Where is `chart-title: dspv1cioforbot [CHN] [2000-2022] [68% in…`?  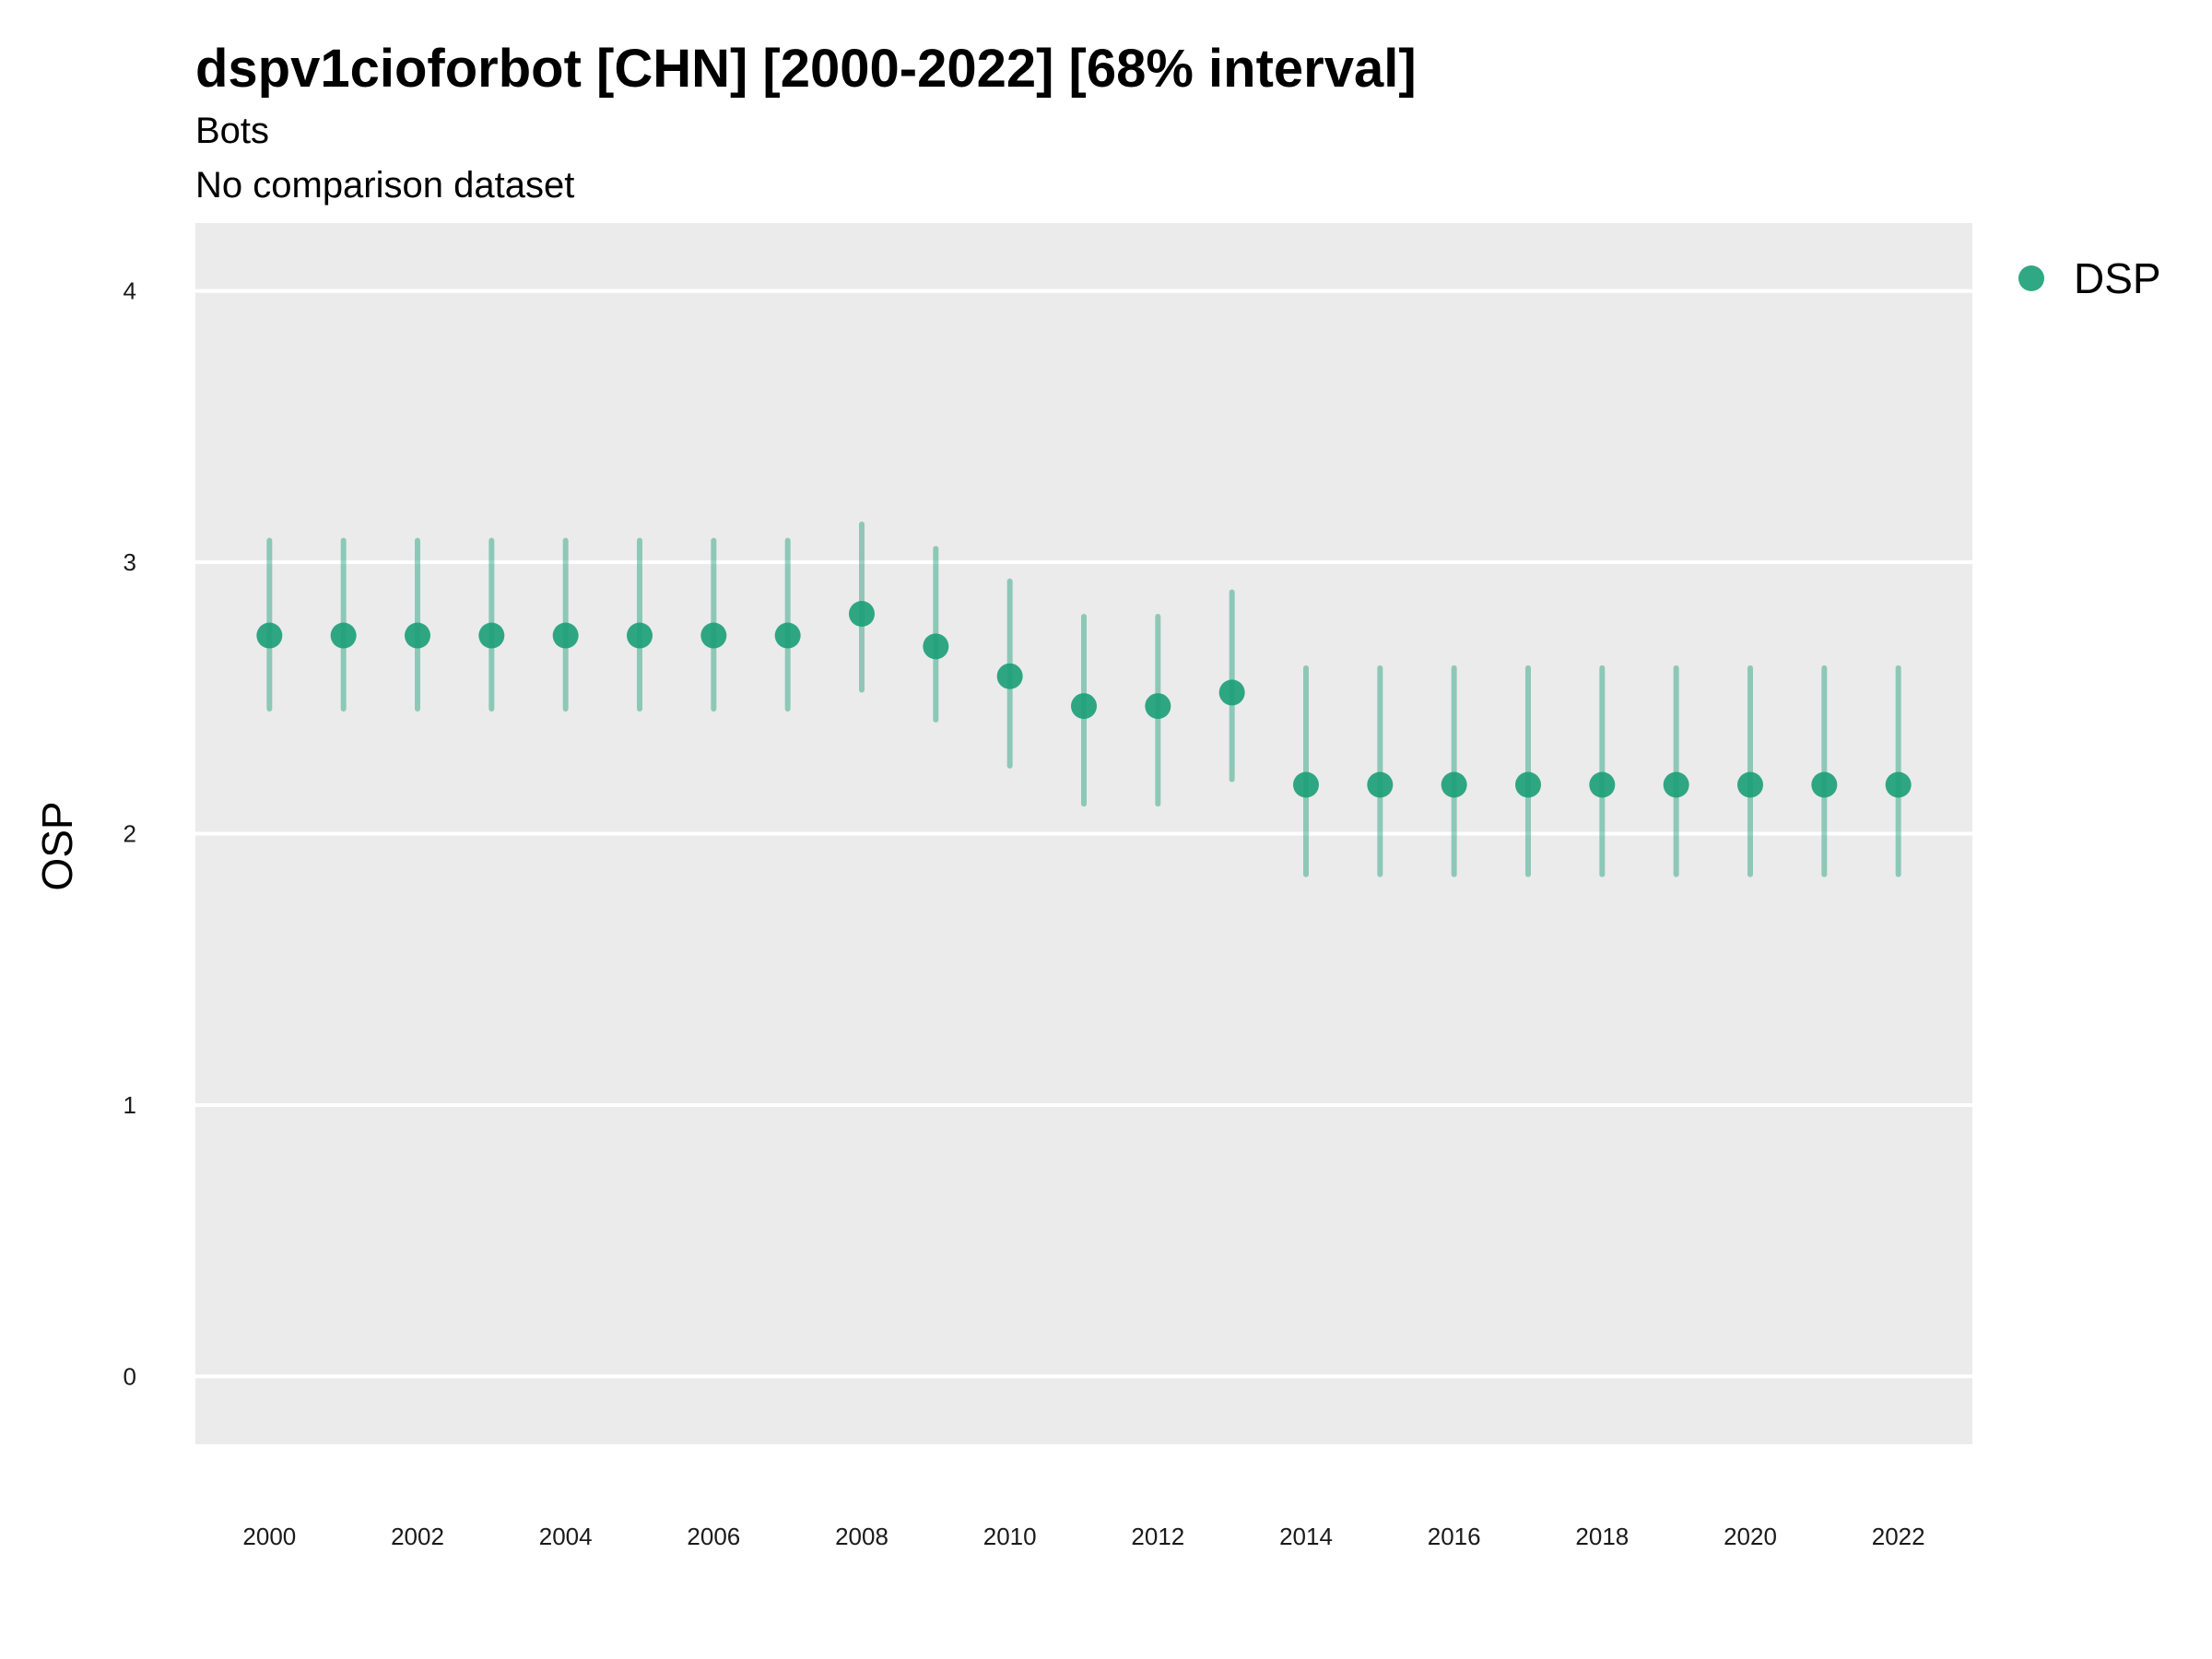 chart-title: dspv1cioforbot [CHN] [2000-2022] [68% in… is located at coordinates (806, 69).